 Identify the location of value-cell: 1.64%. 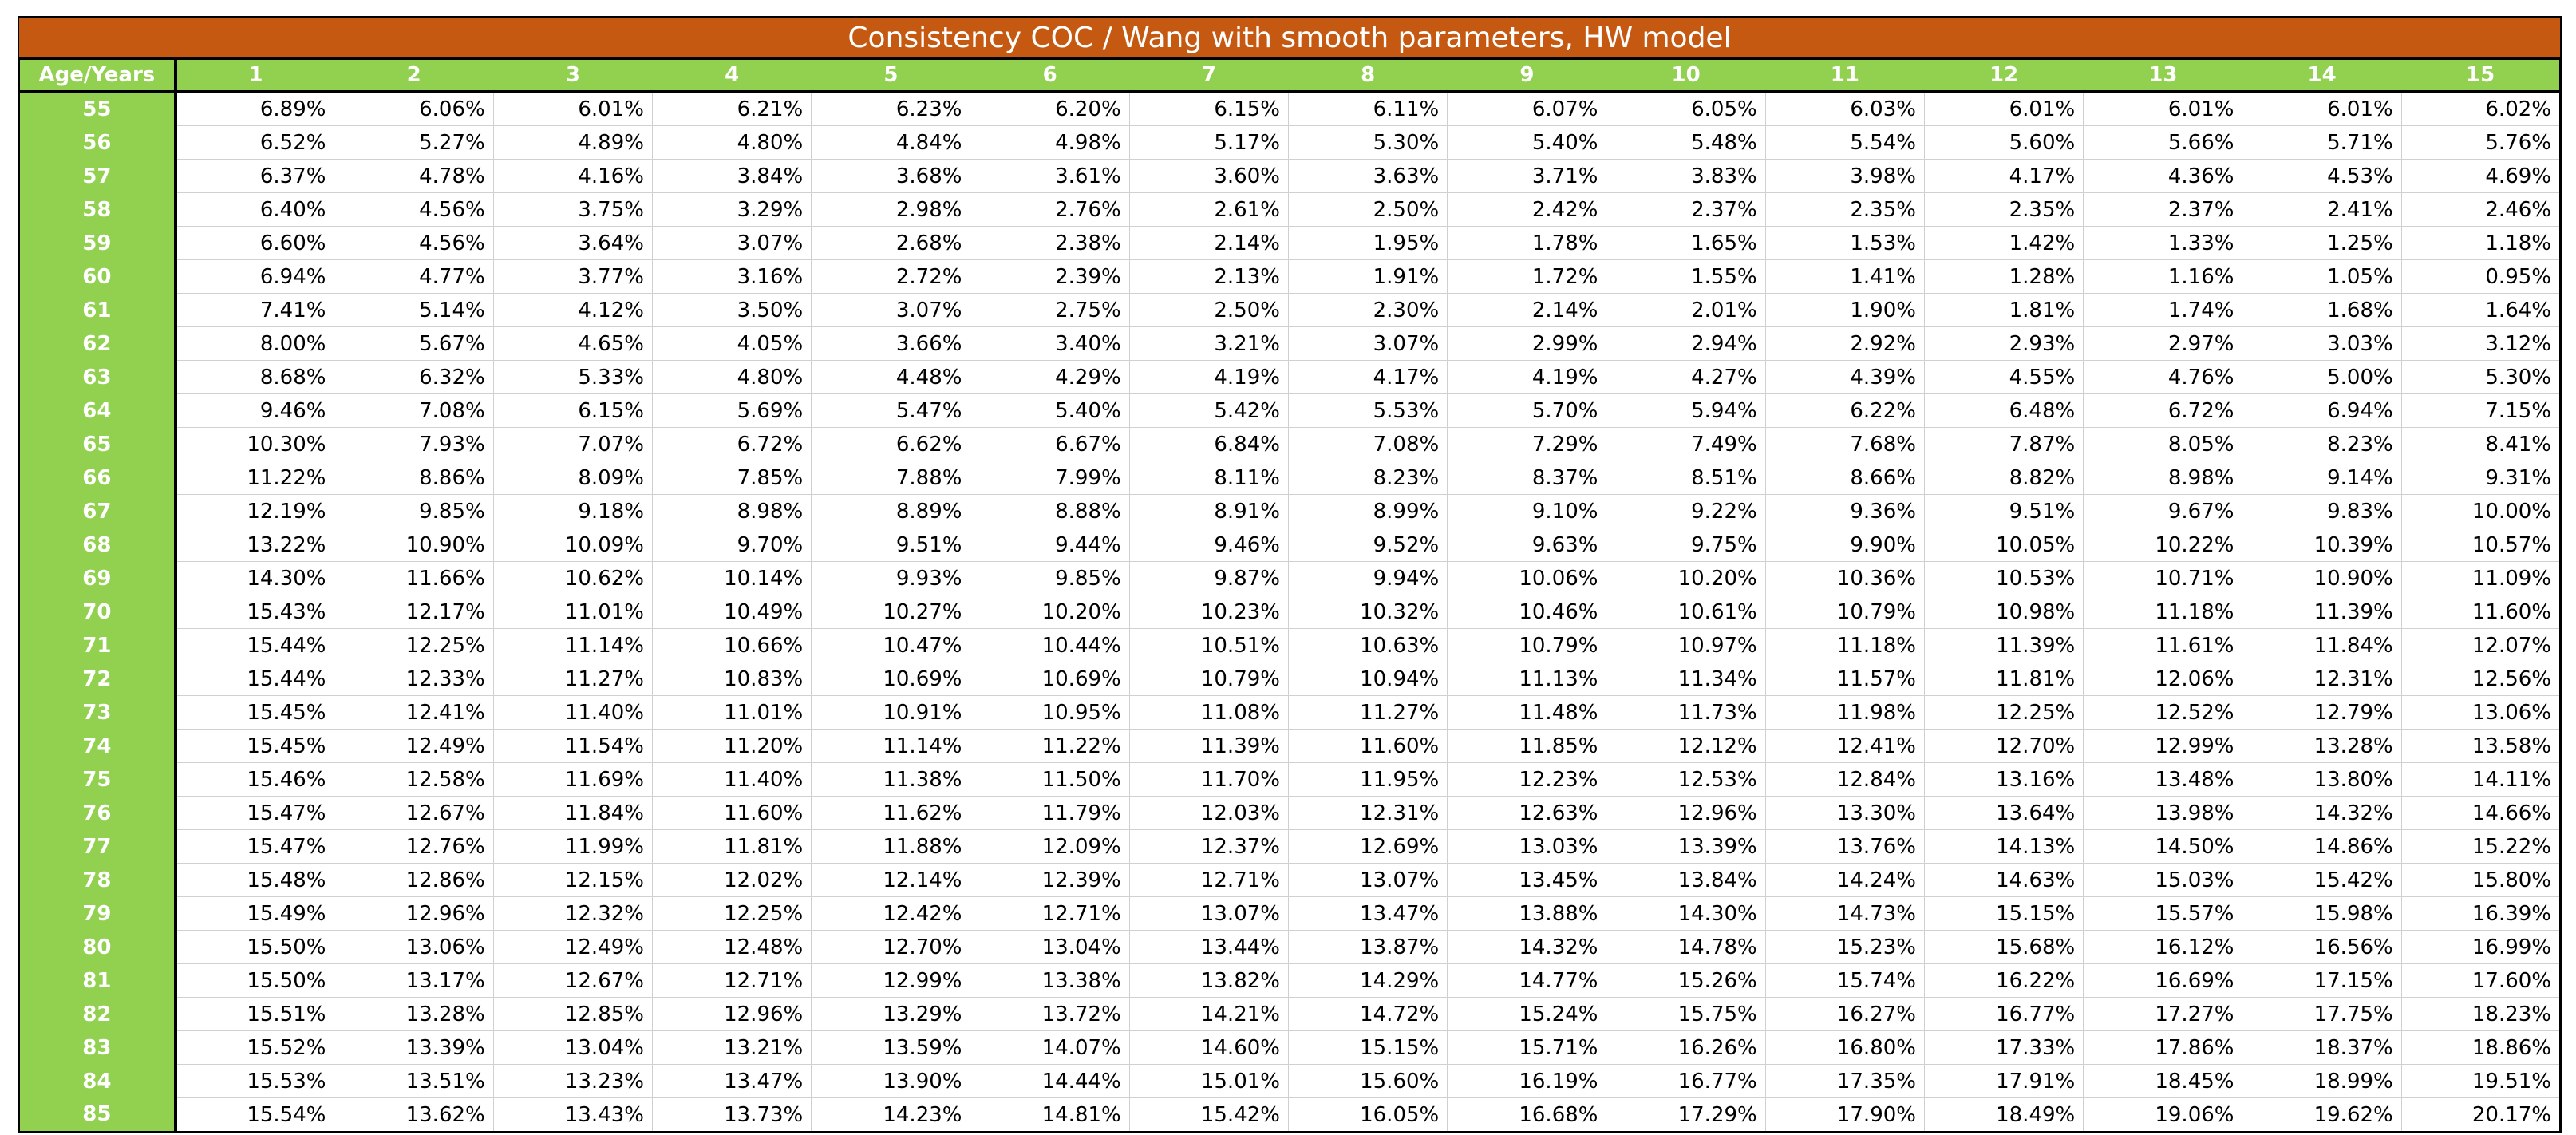
(2481, 310).